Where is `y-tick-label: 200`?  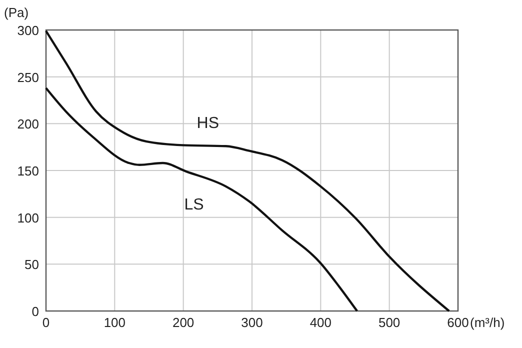
y-tick-label: 200 is located at coordinates (28, 124).